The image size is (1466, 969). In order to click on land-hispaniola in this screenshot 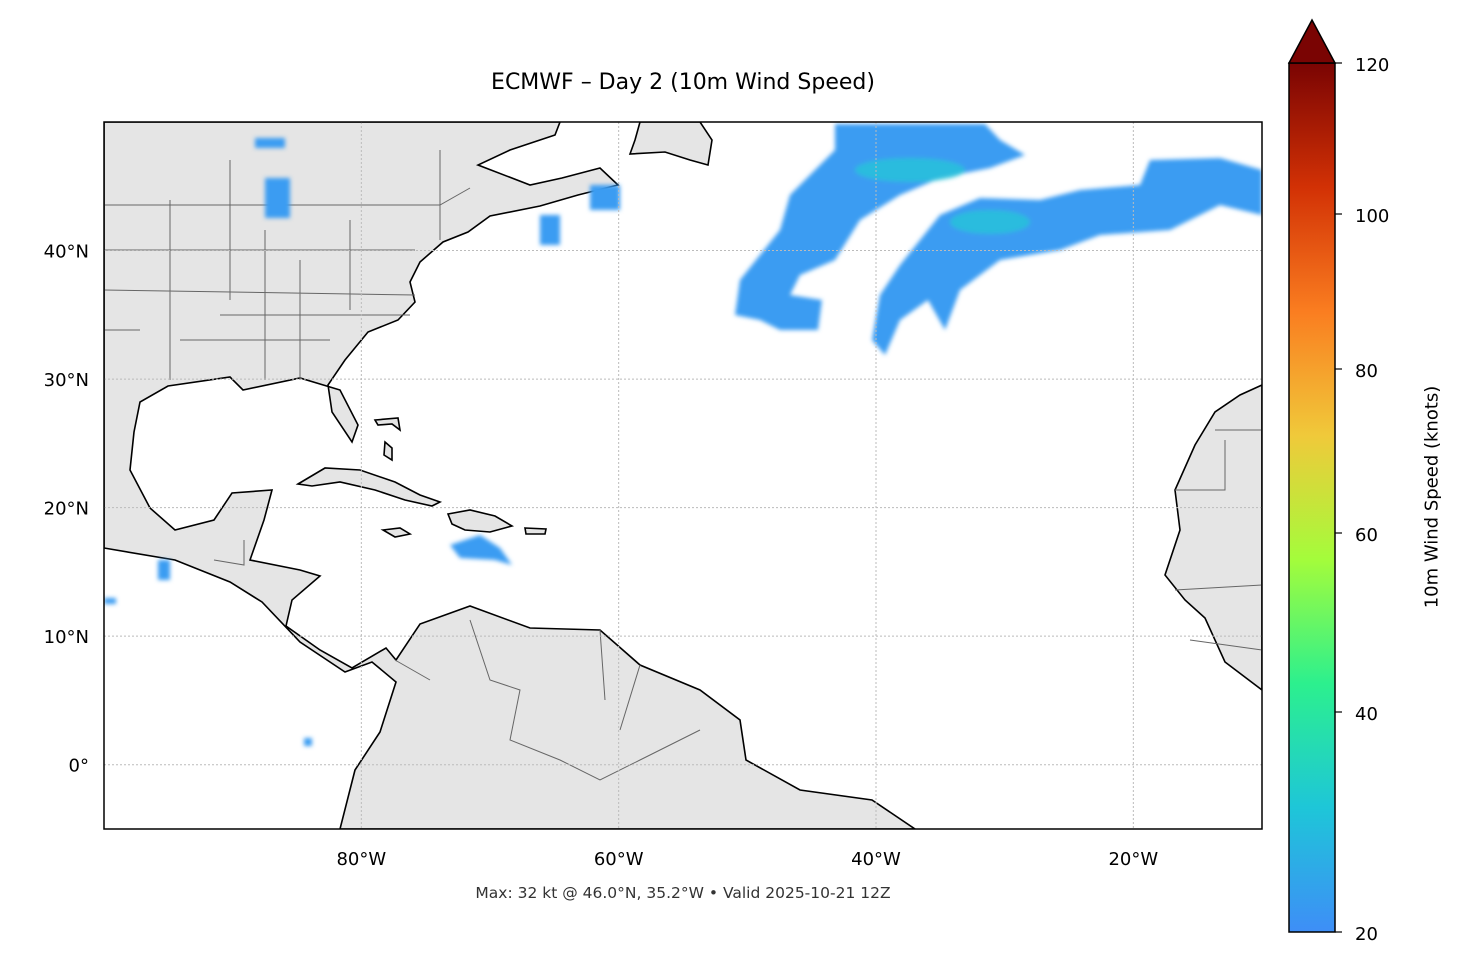, I will do `click(480, 521)`.